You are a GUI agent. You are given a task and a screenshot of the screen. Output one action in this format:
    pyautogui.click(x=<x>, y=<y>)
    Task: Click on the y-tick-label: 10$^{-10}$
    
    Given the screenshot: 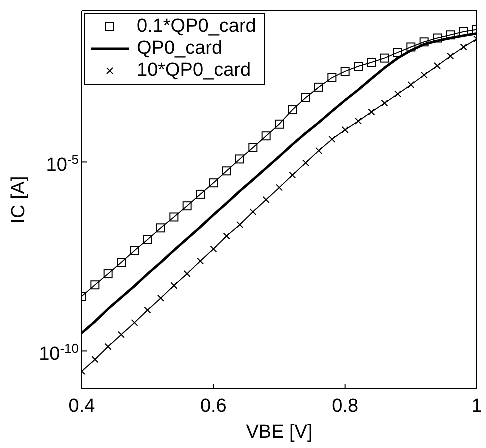 What is the action you would take?
    pyautogui.click(x=59, y=353)
    